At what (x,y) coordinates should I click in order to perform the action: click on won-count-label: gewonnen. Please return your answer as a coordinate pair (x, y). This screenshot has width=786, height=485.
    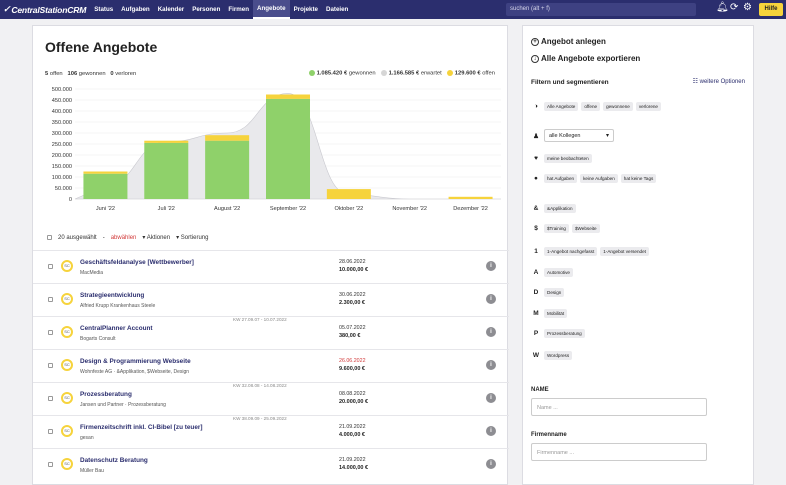
    Looking at the image, I should click on (92, 74).